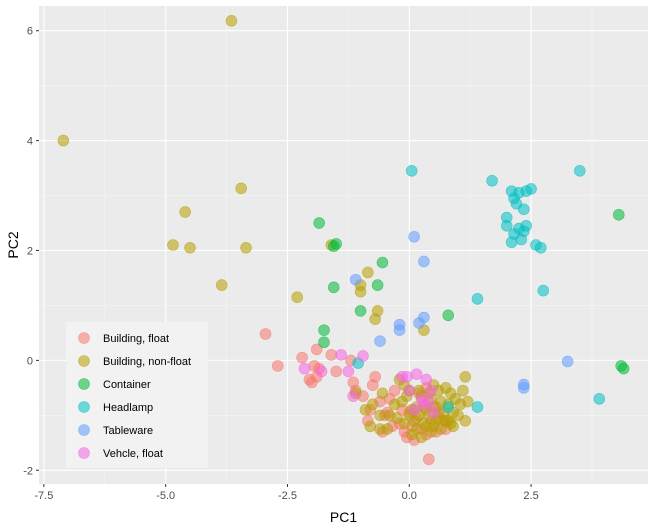  What do you see at coordinates (287, 496) in the screenshot?
I see `x-tick-label: -2.5` at bounding box center [287, 496].